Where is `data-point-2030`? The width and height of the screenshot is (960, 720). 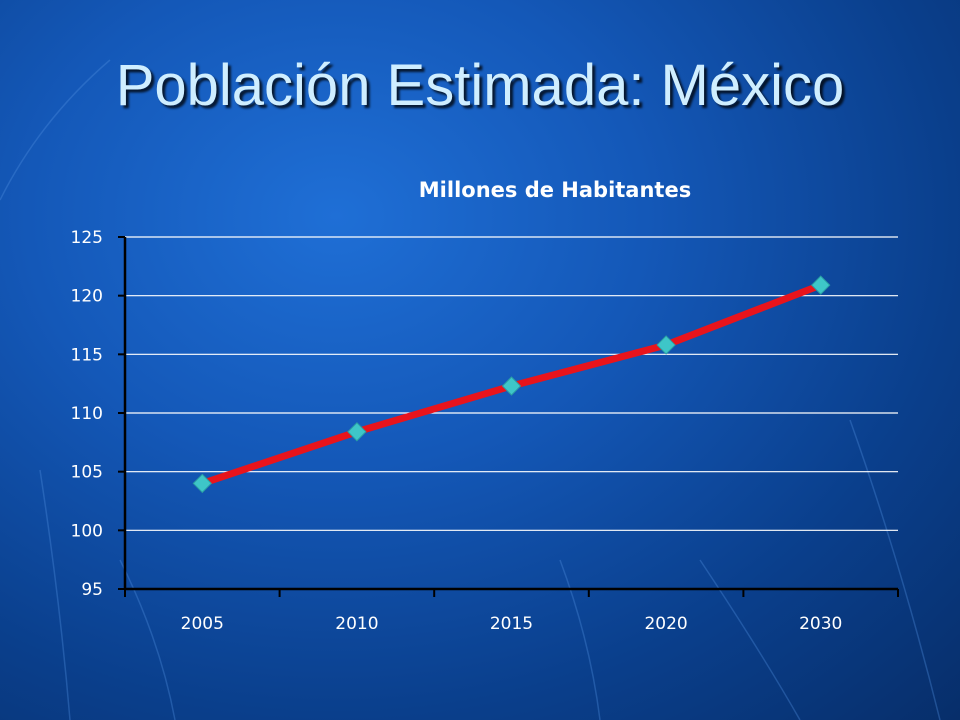
data-point-2030 is located at coordinates (820, 285).